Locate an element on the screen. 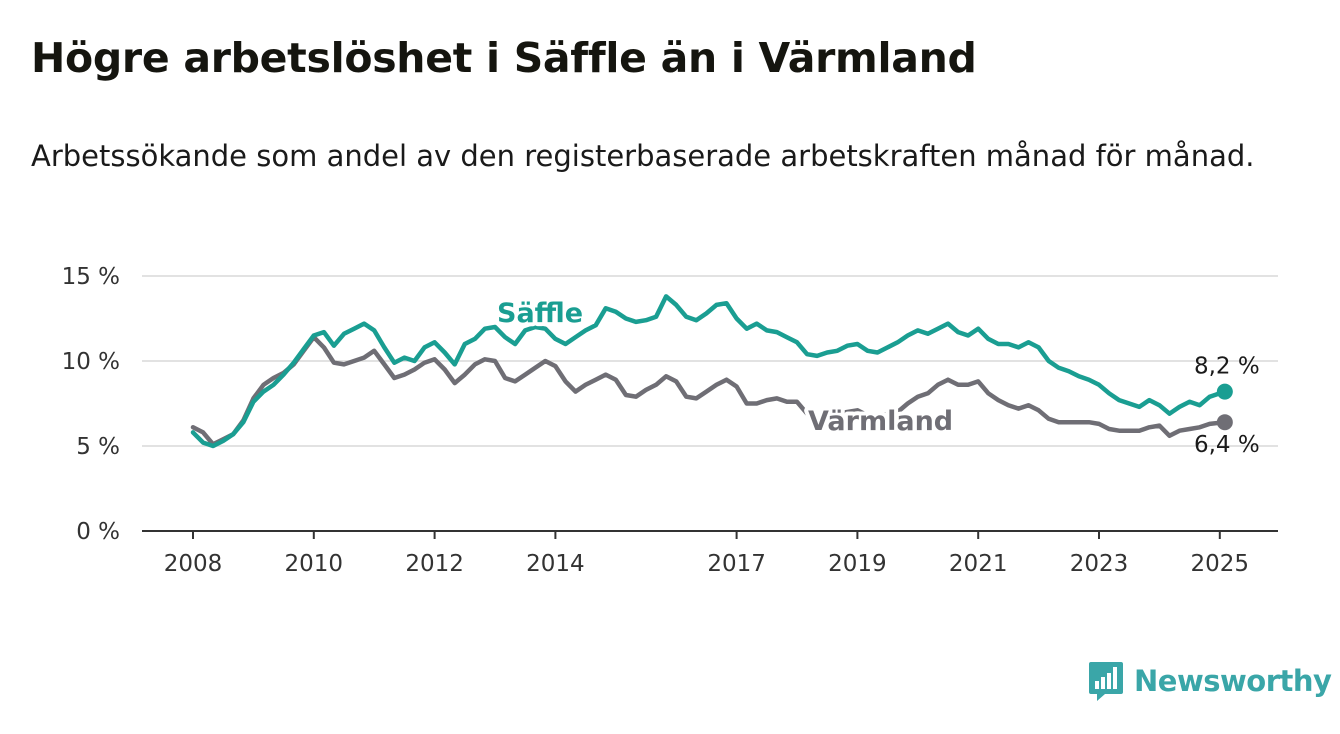  logo-text: Newsworthy is located at coordinates (1233, 681).